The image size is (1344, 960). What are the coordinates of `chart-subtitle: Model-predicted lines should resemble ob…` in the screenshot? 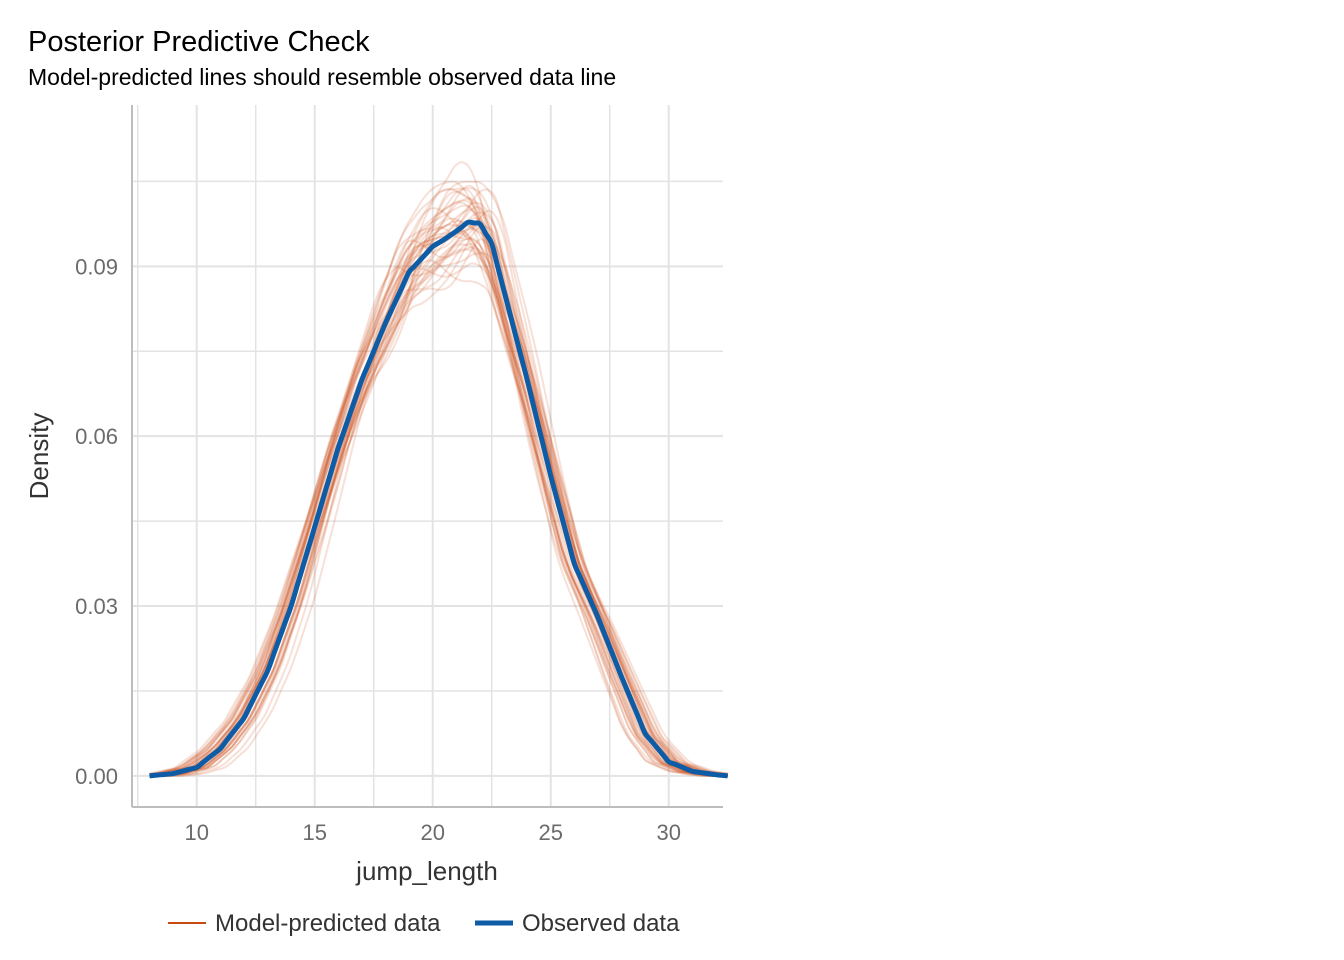 It's located at (322, 77).